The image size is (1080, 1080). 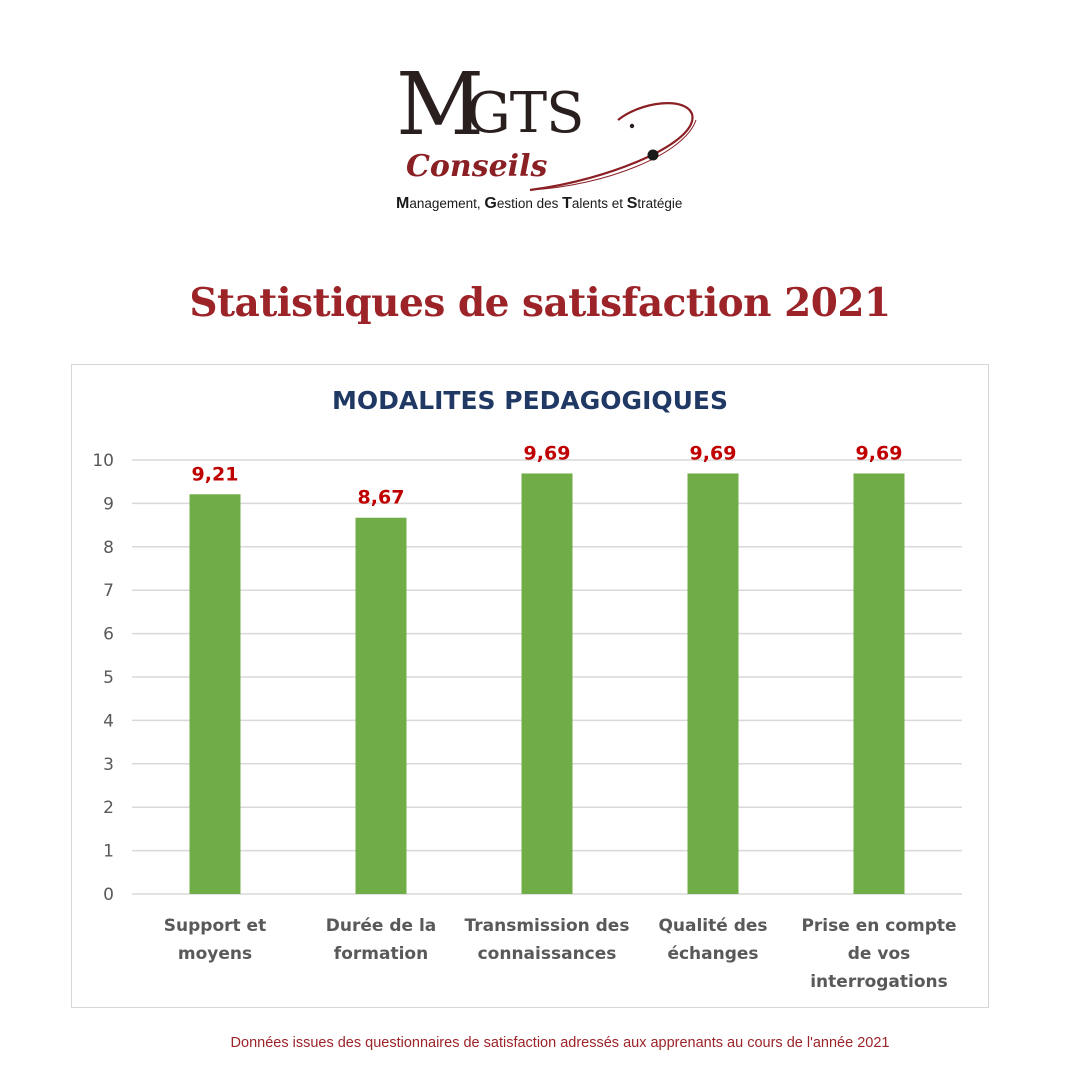 I want to click on category-label: moyens, so click(x=215, y=954).